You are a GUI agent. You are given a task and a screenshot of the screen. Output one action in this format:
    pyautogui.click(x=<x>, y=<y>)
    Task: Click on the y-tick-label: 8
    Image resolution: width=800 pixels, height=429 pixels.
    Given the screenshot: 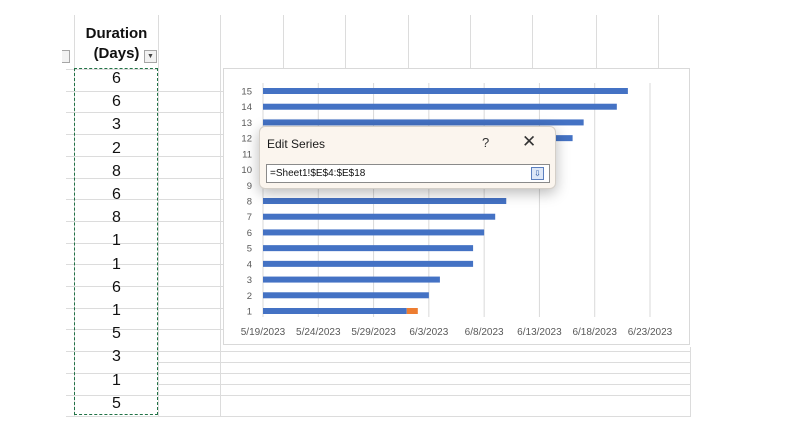 What is the action you would take?
    pyautogui.click(x=249, y=202)
    